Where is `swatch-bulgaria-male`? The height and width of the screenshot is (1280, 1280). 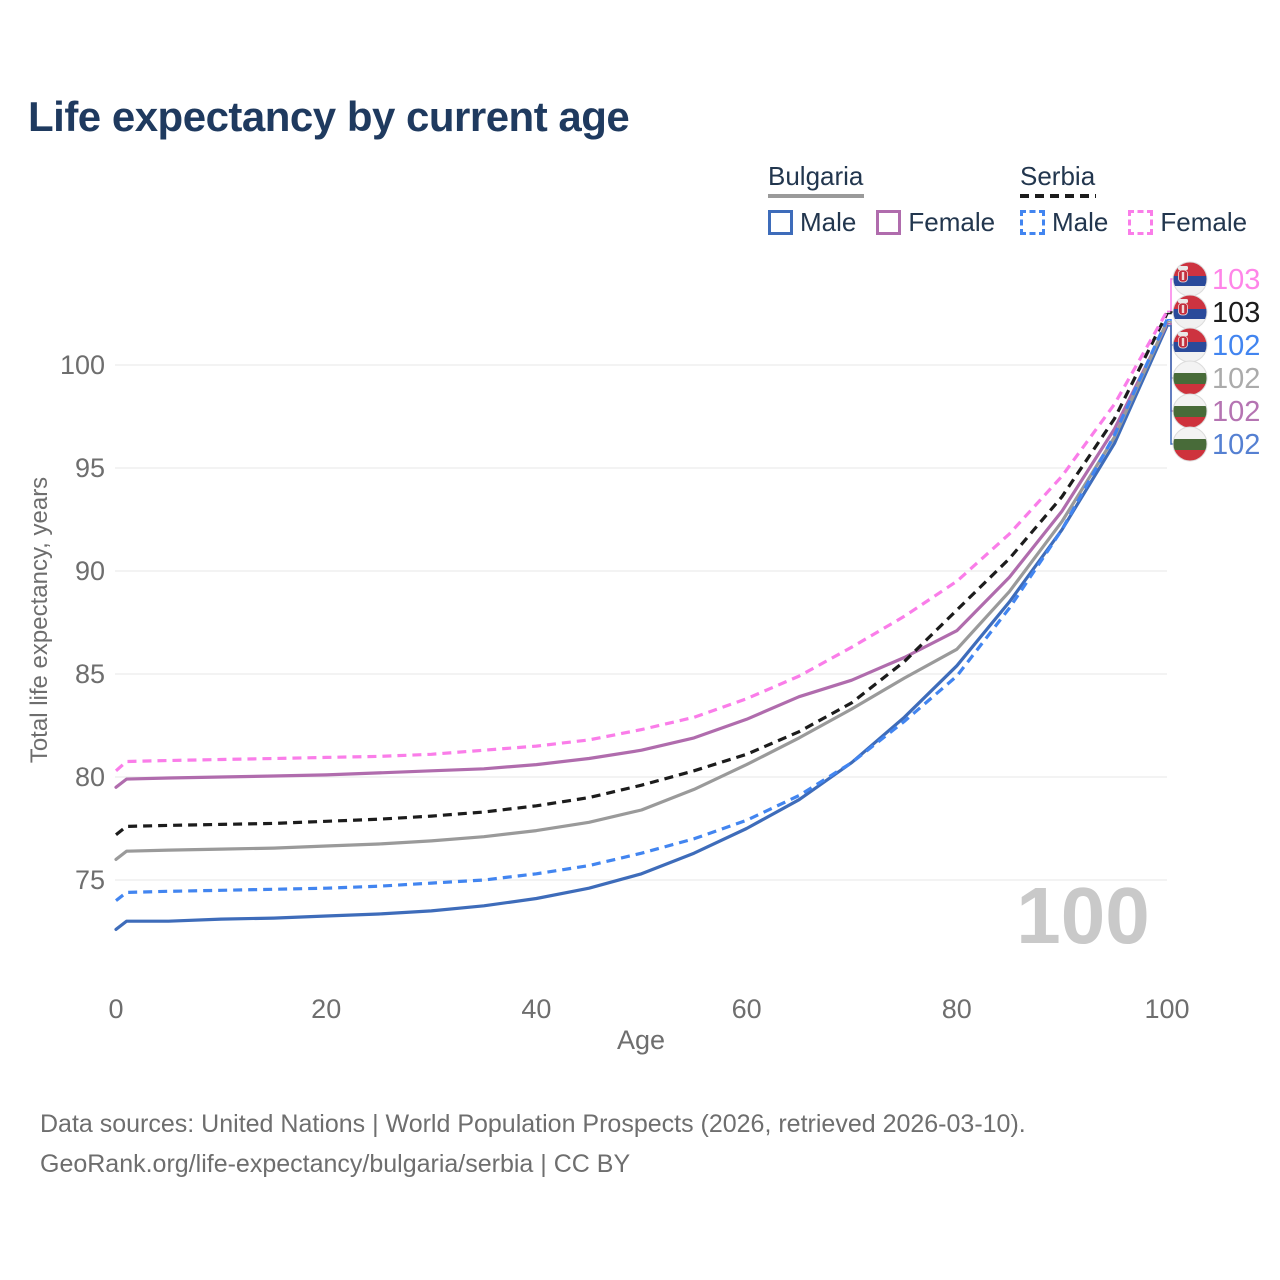 swatch-bulgaria-male is located at coordinates (780, 222).